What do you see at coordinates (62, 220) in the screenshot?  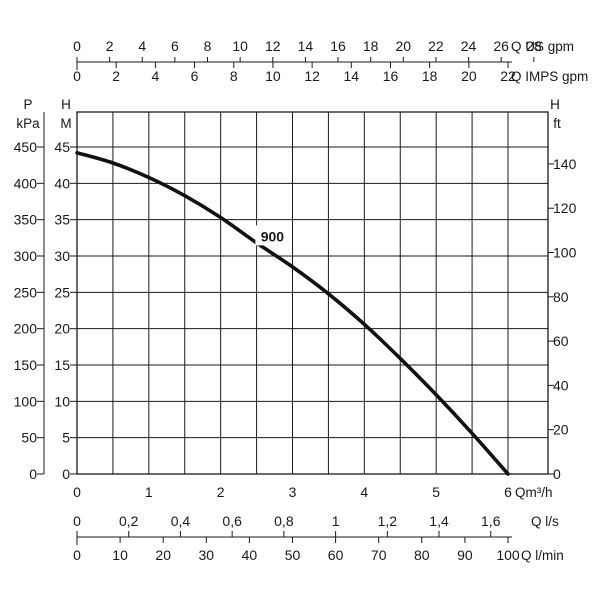 I see `head-m-tick-label: 35` at bounding box center [62, 220].